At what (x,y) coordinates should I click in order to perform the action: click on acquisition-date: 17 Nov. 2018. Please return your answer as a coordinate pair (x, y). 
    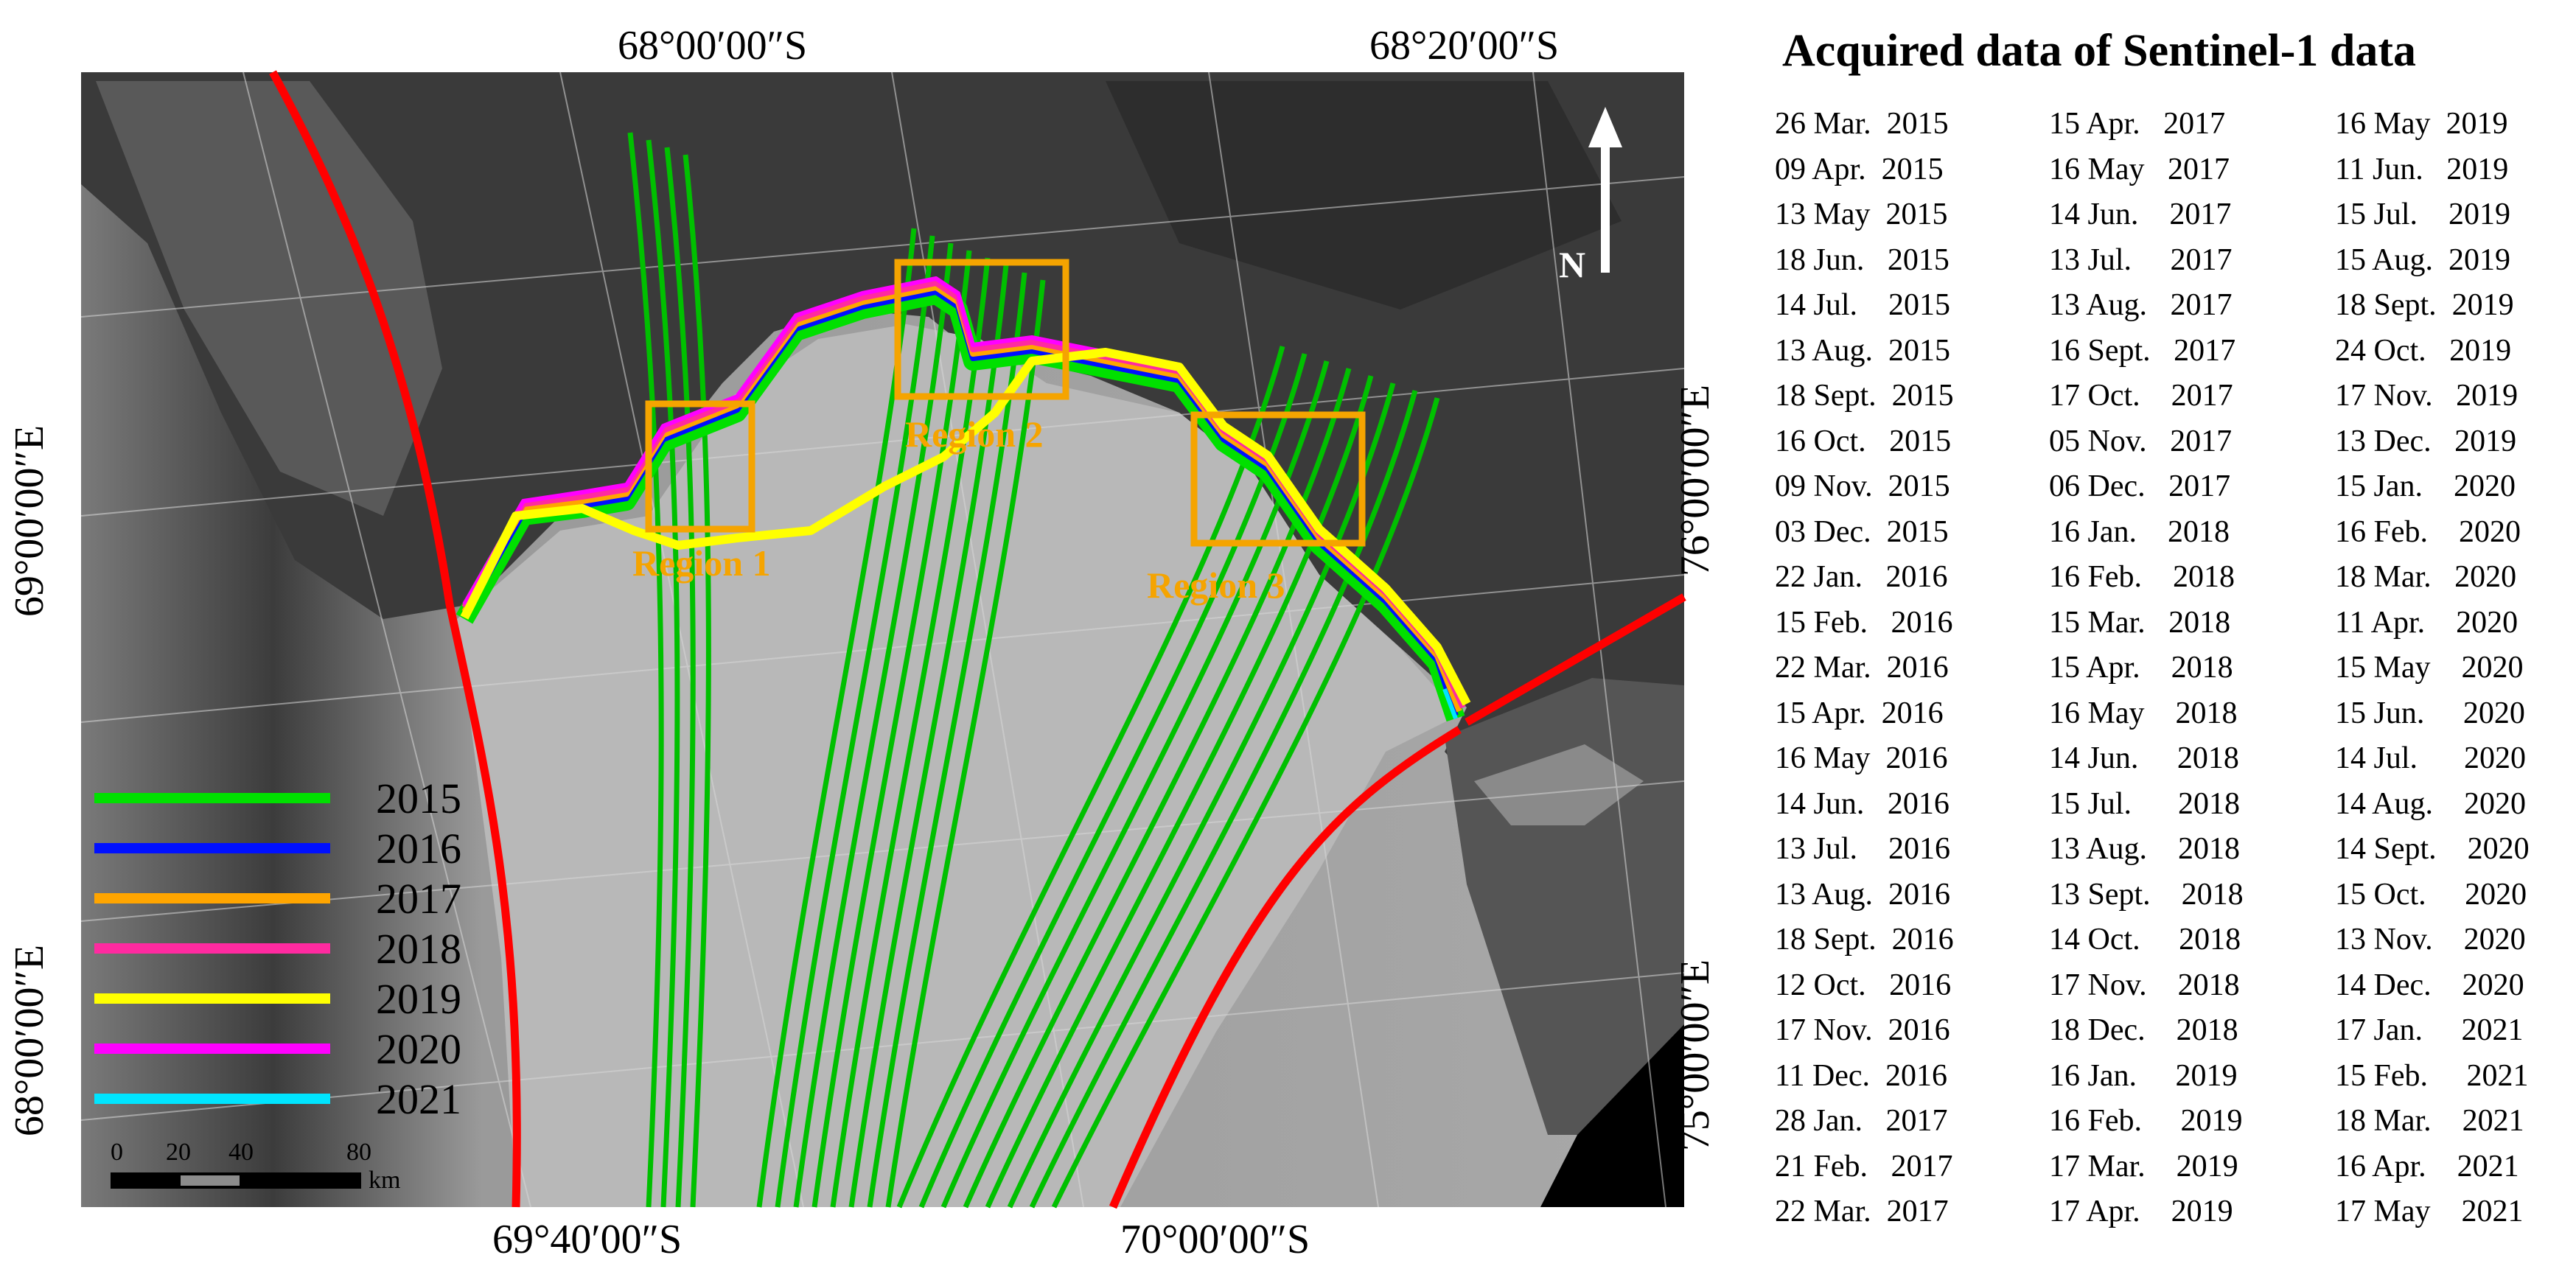
    Looking at the image, I should click on (2144, 985).